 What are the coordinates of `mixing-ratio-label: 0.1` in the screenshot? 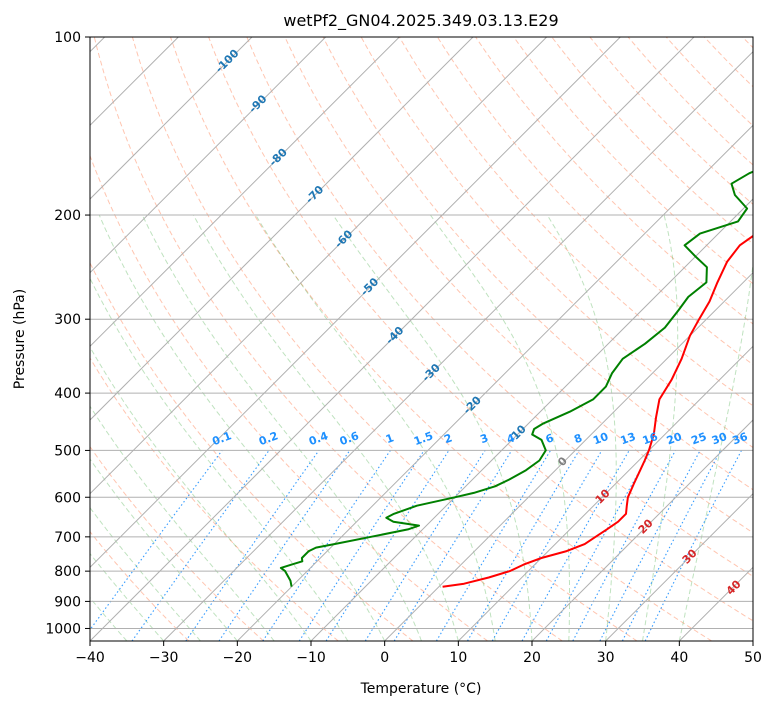 It's located at (221, 438).